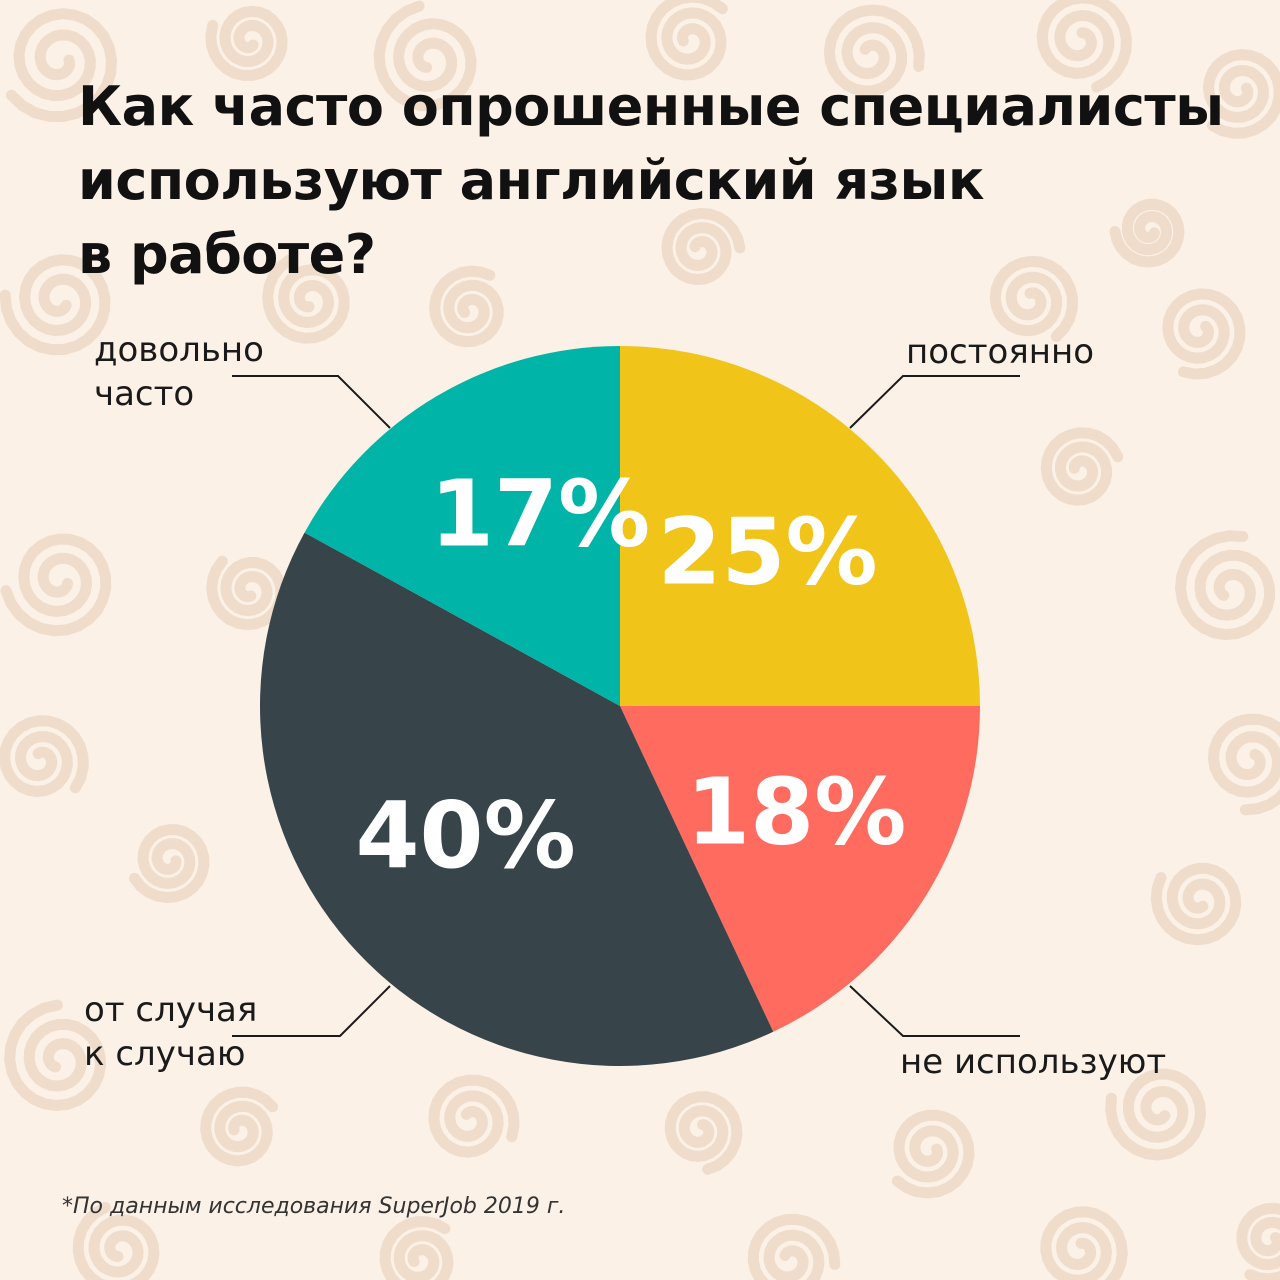 The height and width of the screenshot is (1280, 1280). I want to click on category-label-postoyanno-text: постоянно, so click(1000, 352).